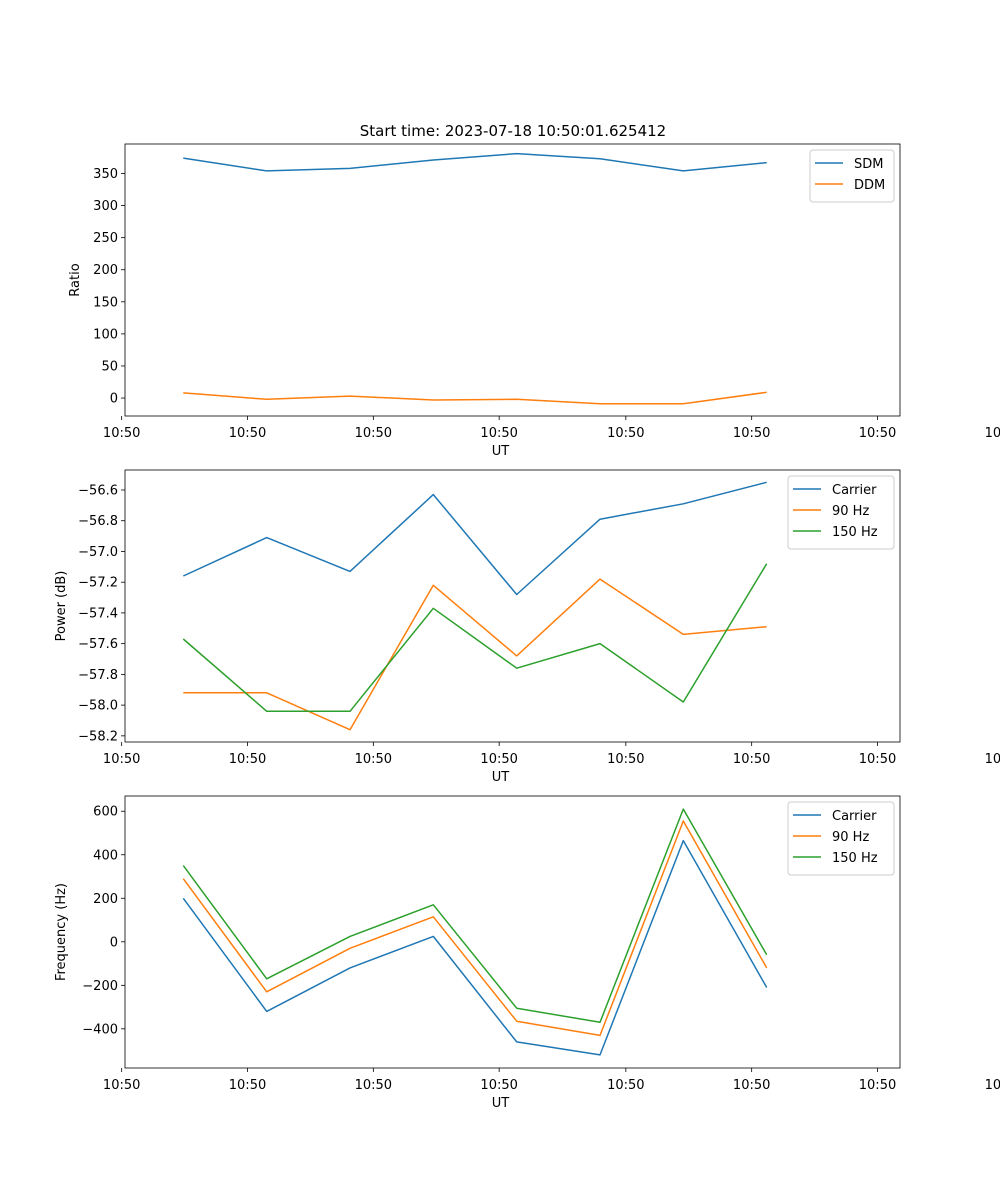  What do you see at coordinates (98, 490) in the screenshot?
I see `y-tick-label: −56.6` at bounding box center [98, 490].